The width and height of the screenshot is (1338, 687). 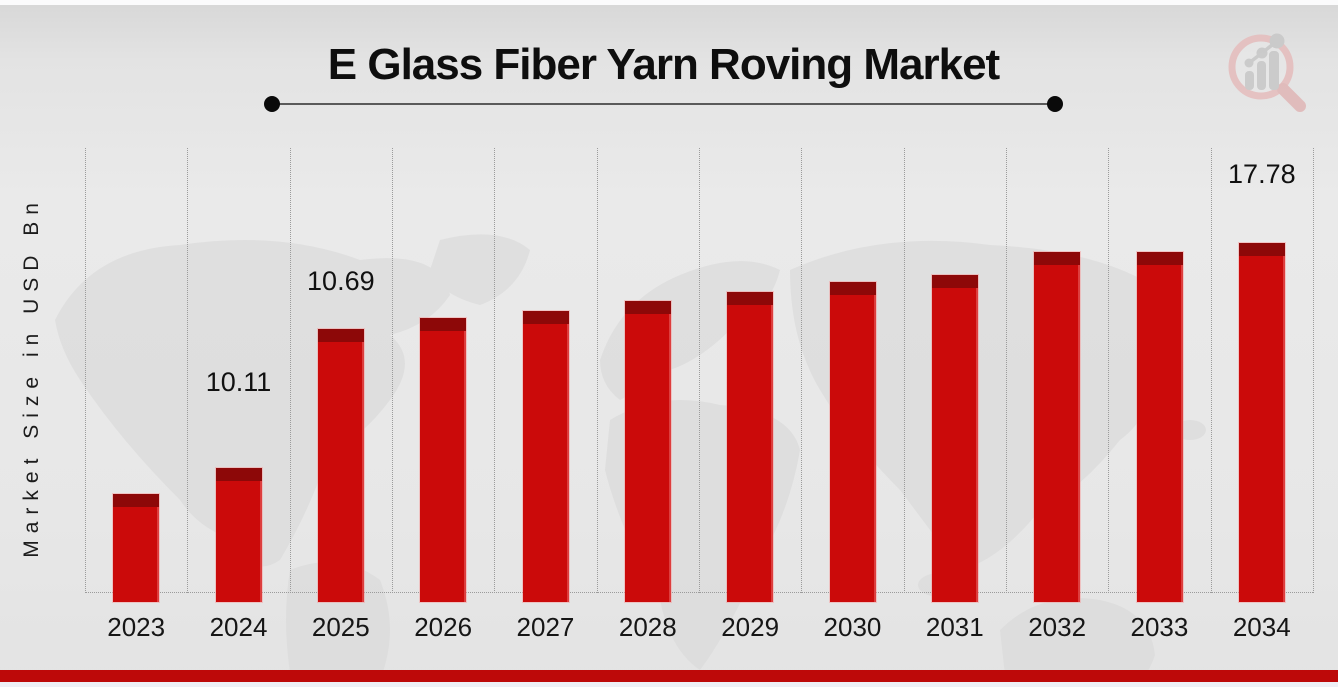 What do you see at coordinates (669, 2) in the screenshot?
I see `top-strip` at bounding box center [669, 2].